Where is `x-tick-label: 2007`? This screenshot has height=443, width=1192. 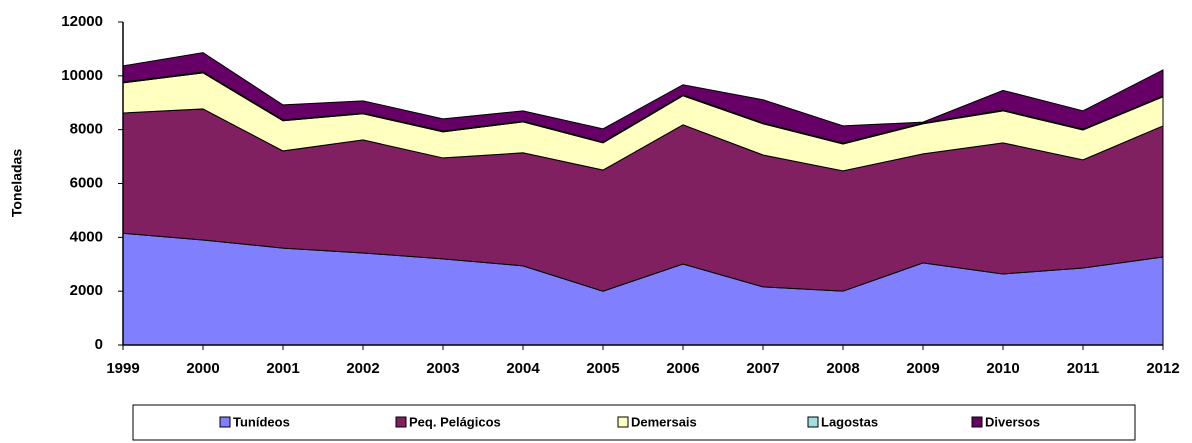 x-tick-label: 2007 is located at coordinates (762, 368).